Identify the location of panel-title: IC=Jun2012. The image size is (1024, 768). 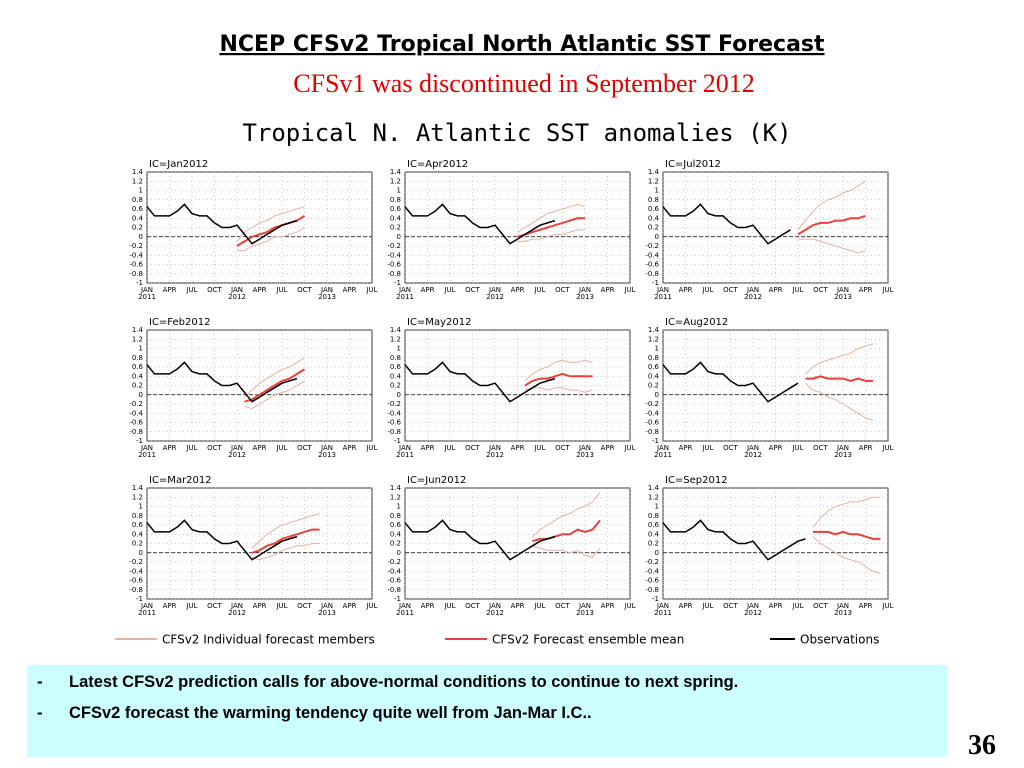
(436, 480).